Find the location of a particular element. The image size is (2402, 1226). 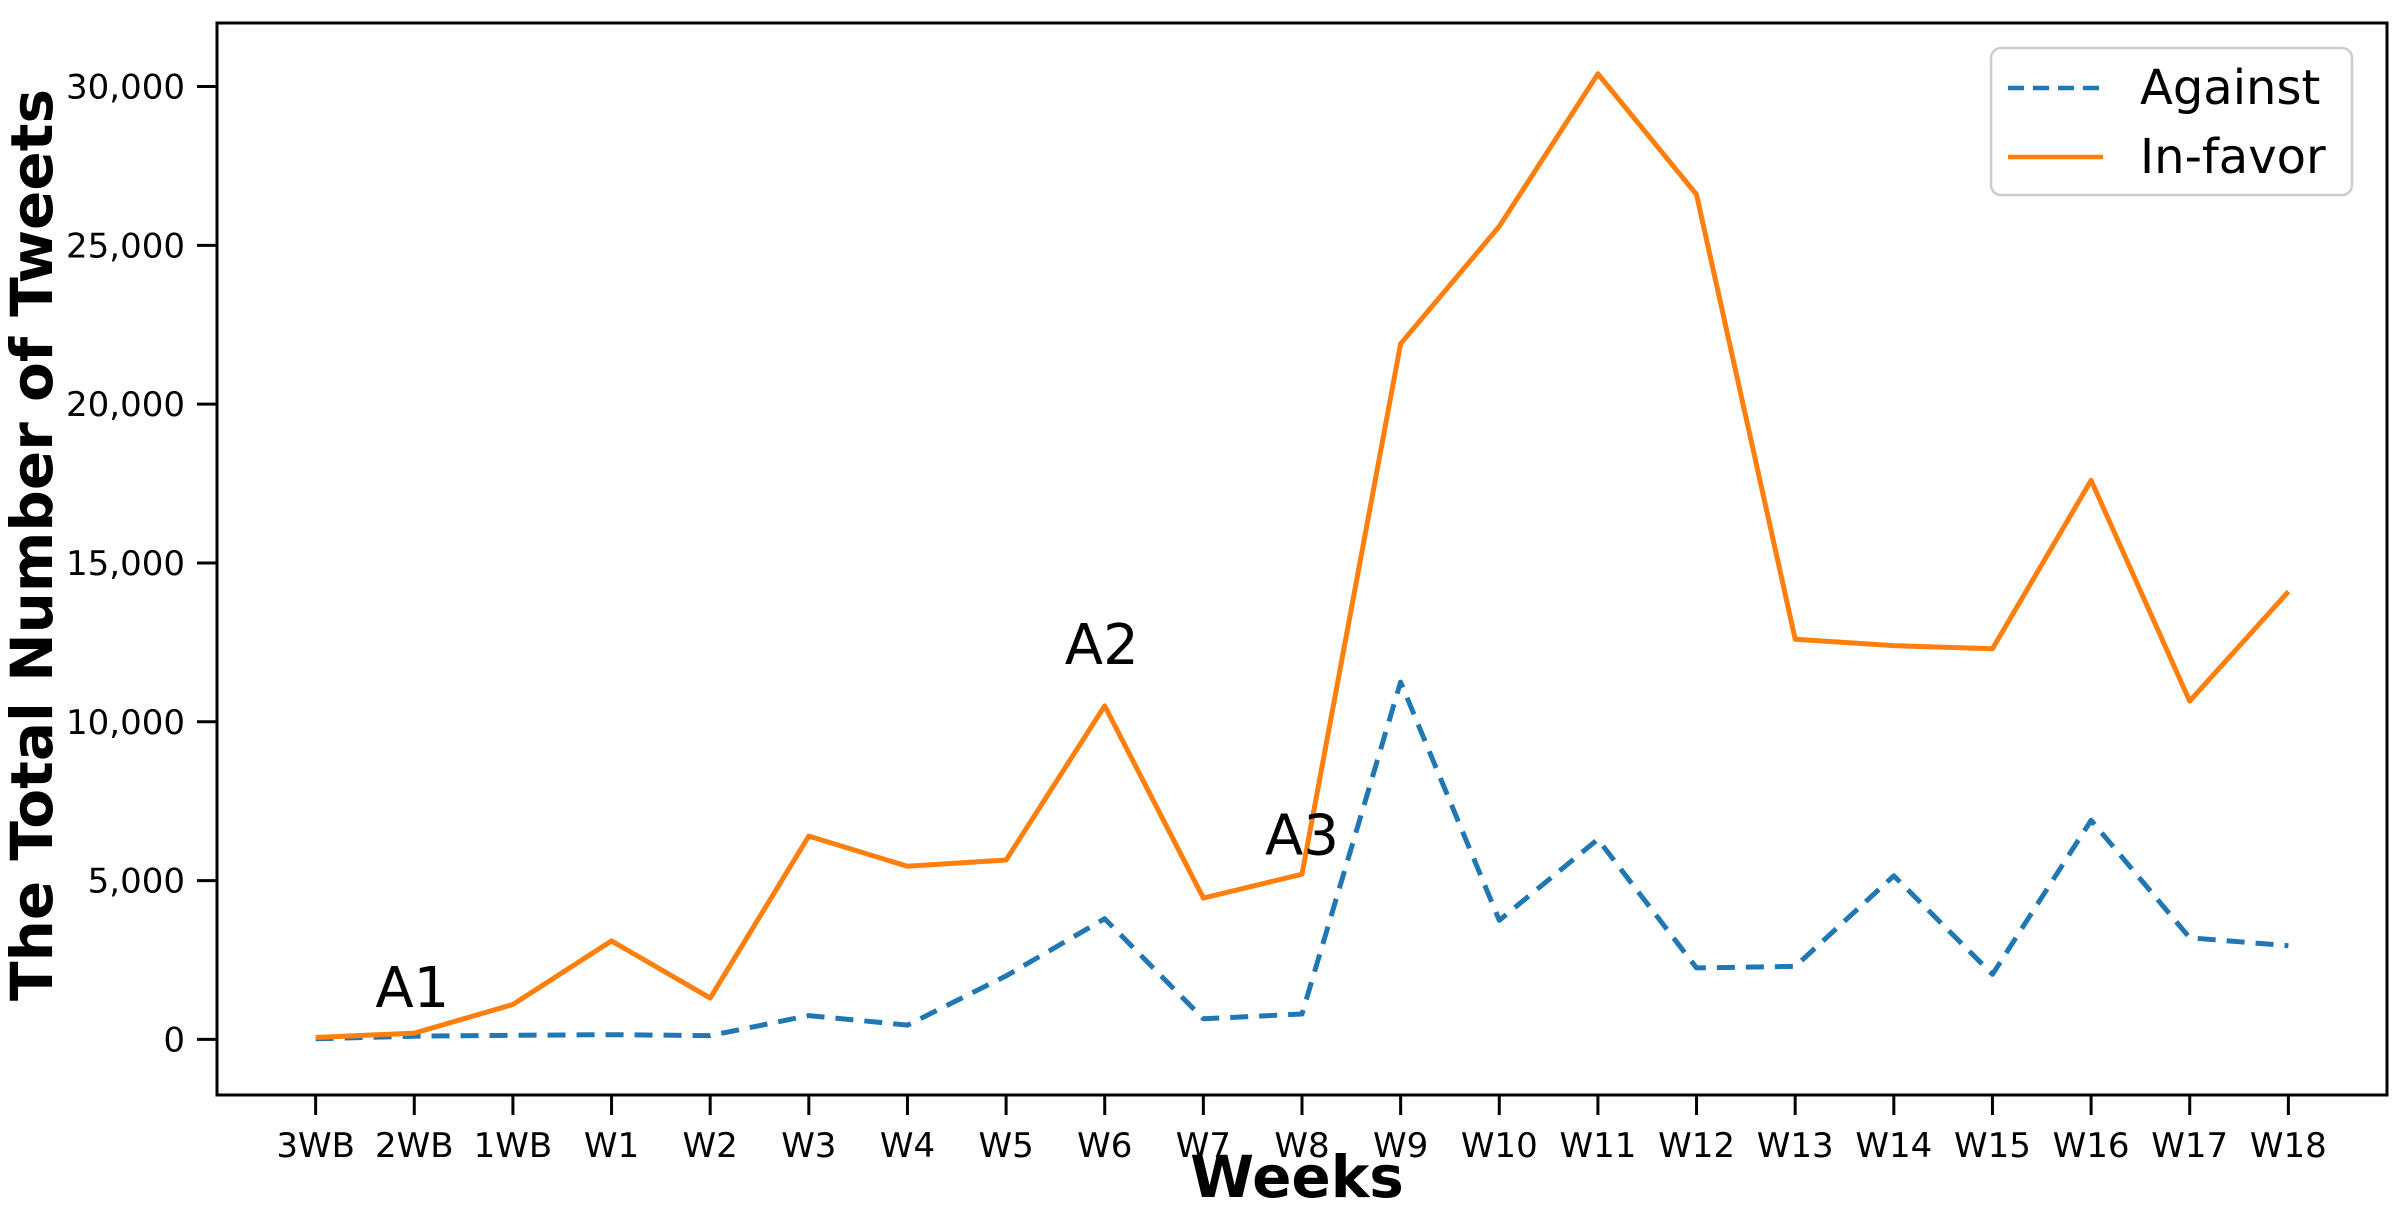

x-tick-label: 2WB is located at coordinates (414, 1146).